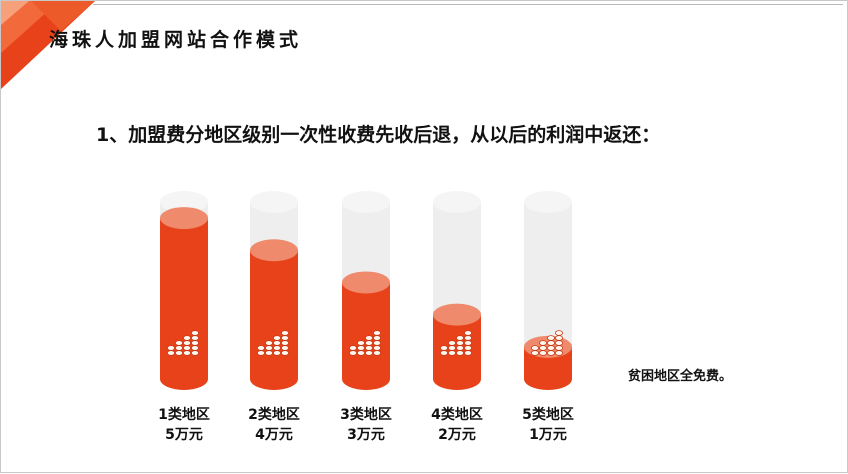  I want to click on value-label-3: 3万元, so click(366, 435).